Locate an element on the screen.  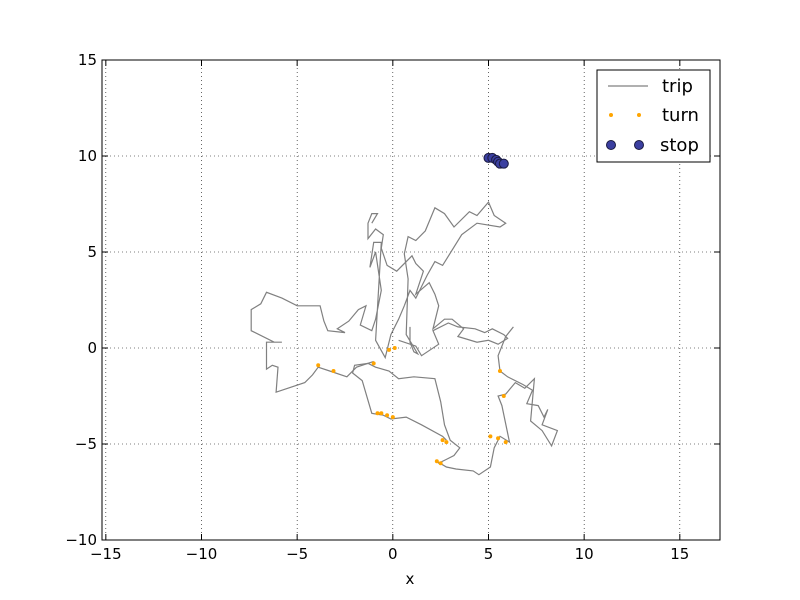
y-tick-label: 10 is located at coordinates (87, 156).